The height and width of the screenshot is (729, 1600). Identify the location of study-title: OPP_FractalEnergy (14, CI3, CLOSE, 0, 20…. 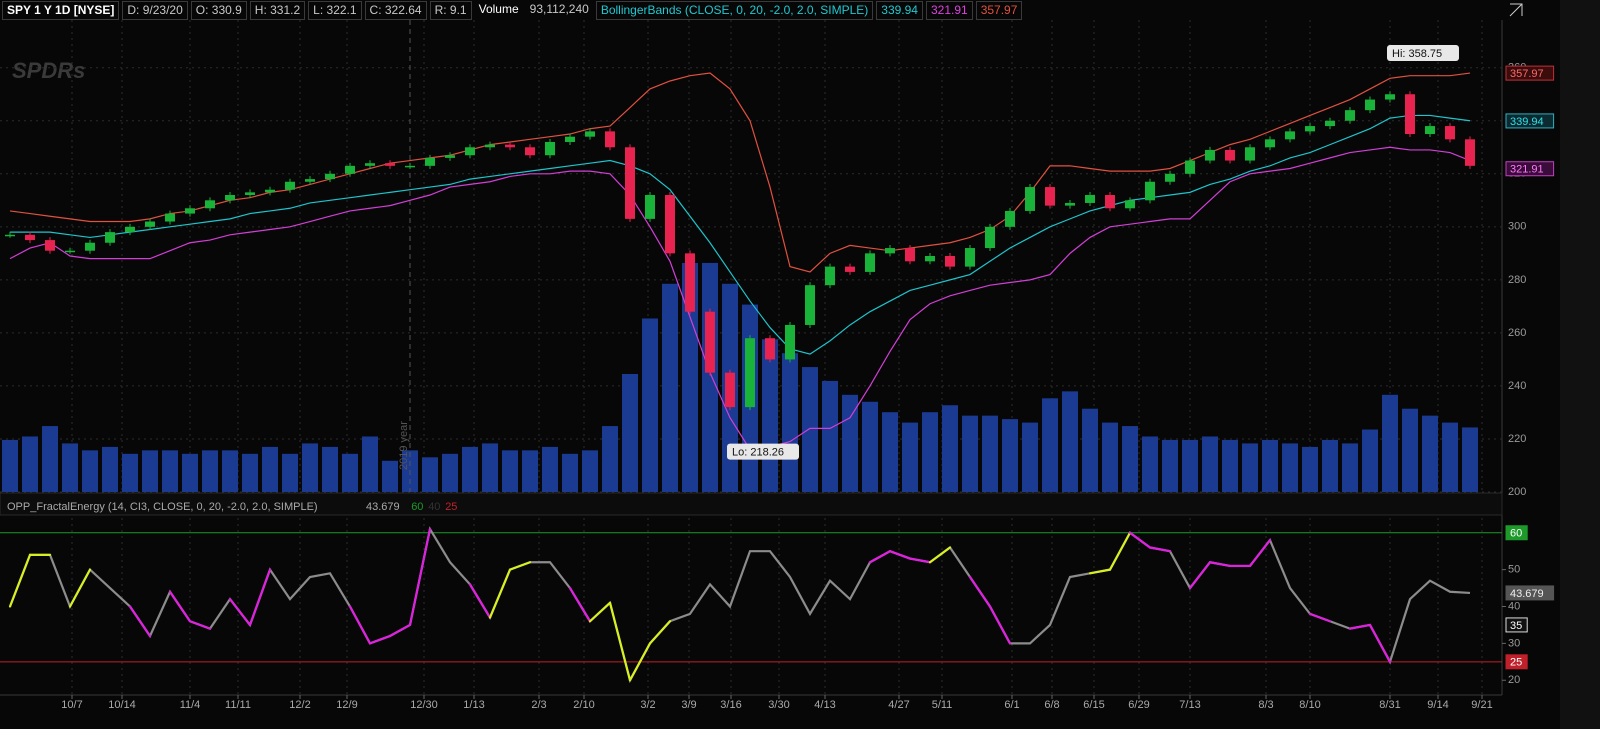
(162, 507).